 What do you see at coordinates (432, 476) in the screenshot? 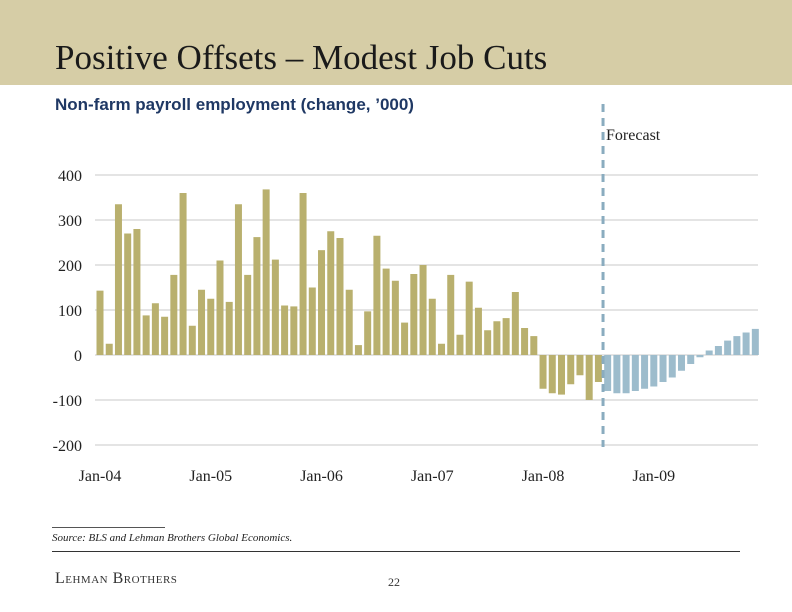
I see `x-tick-label: Jan-07` at bounding box center [432, 476].